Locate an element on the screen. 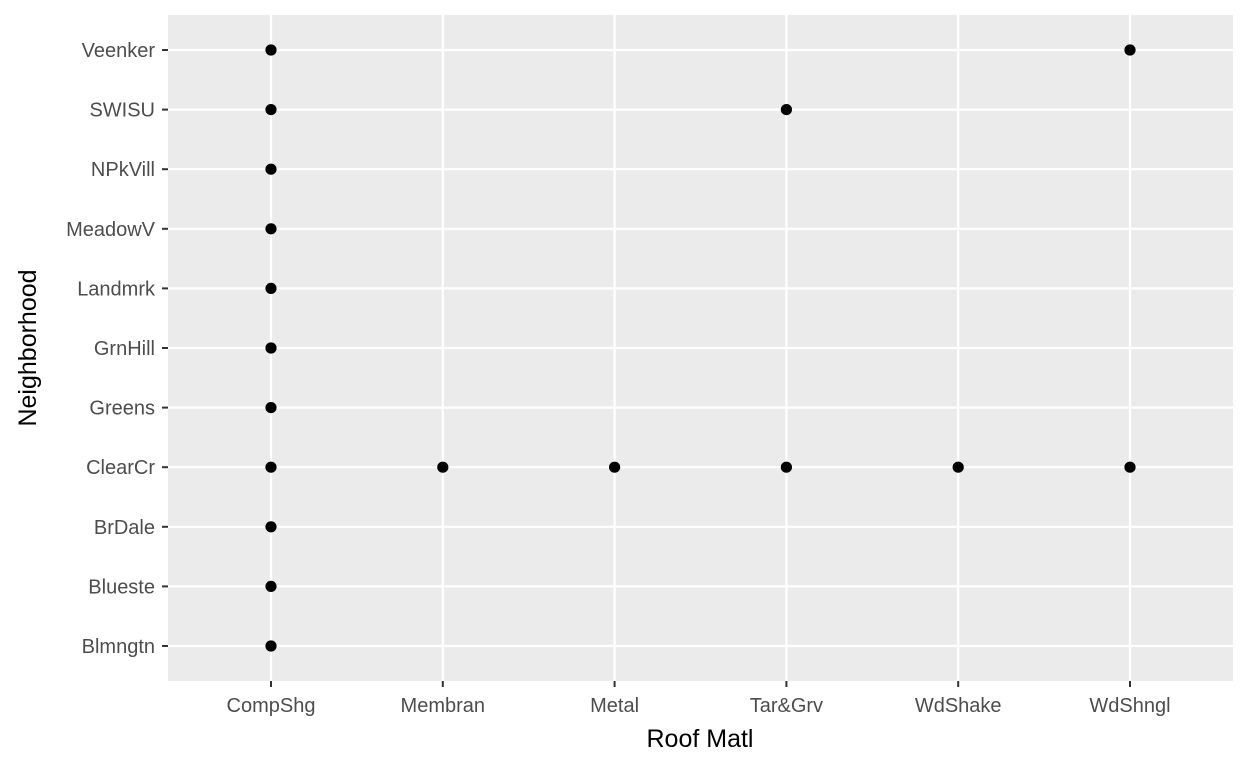 The image size is (1248, 768). y-tick-label: GrnHill is located at coordinates (124, 349).